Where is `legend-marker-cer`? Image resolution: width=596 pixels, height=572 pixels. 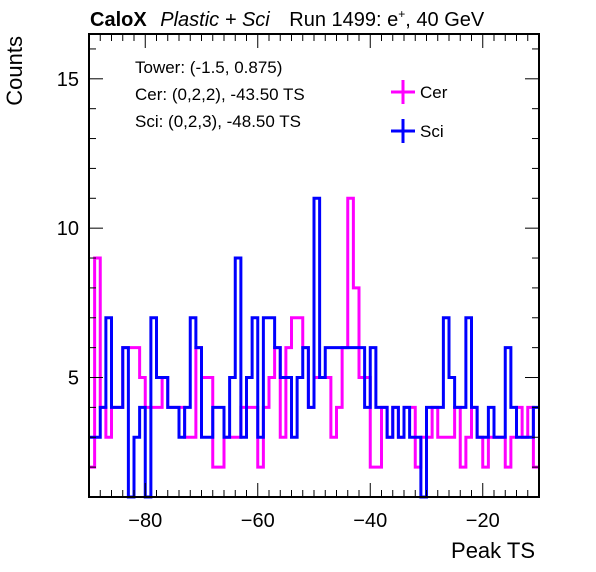
legend-marker-cer is located at coordinates (403, 92).